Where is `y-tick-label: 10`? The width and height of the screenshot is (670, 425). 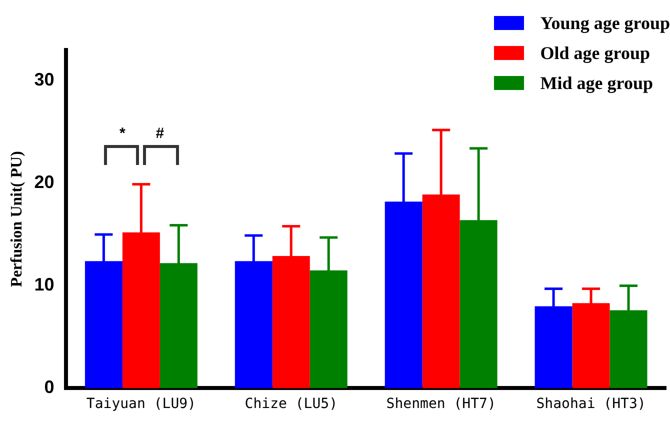 y-tick-label: 10 is located at coordinates (44, 284).